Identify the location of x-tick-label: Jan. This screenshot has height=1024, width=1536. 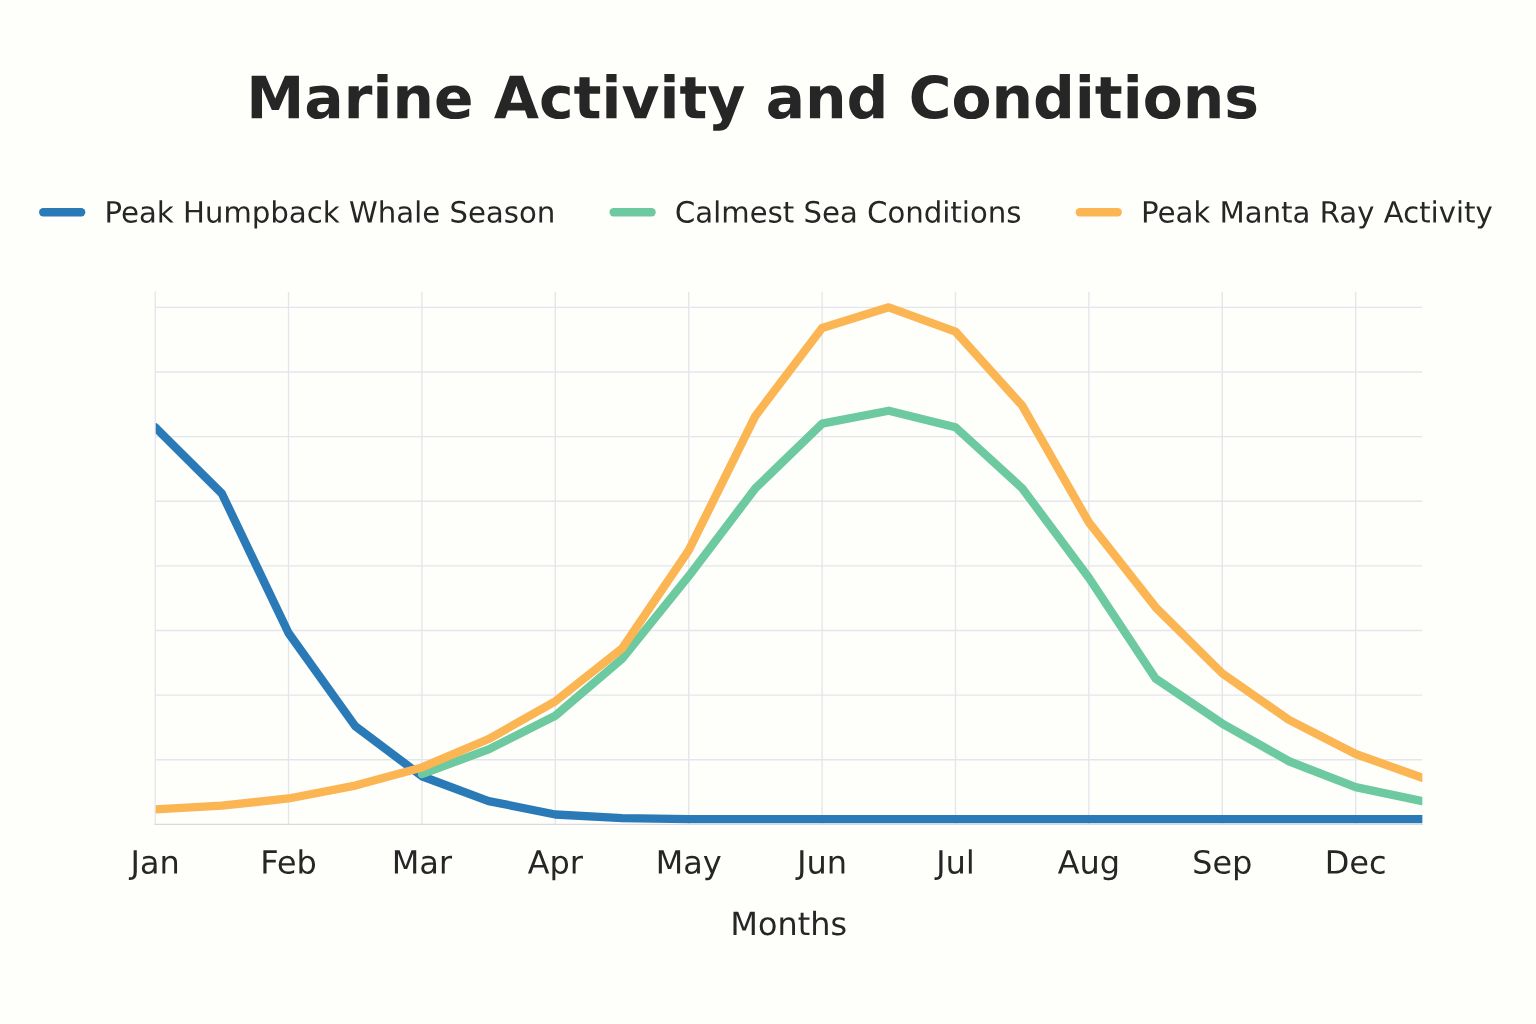
(153, 865).